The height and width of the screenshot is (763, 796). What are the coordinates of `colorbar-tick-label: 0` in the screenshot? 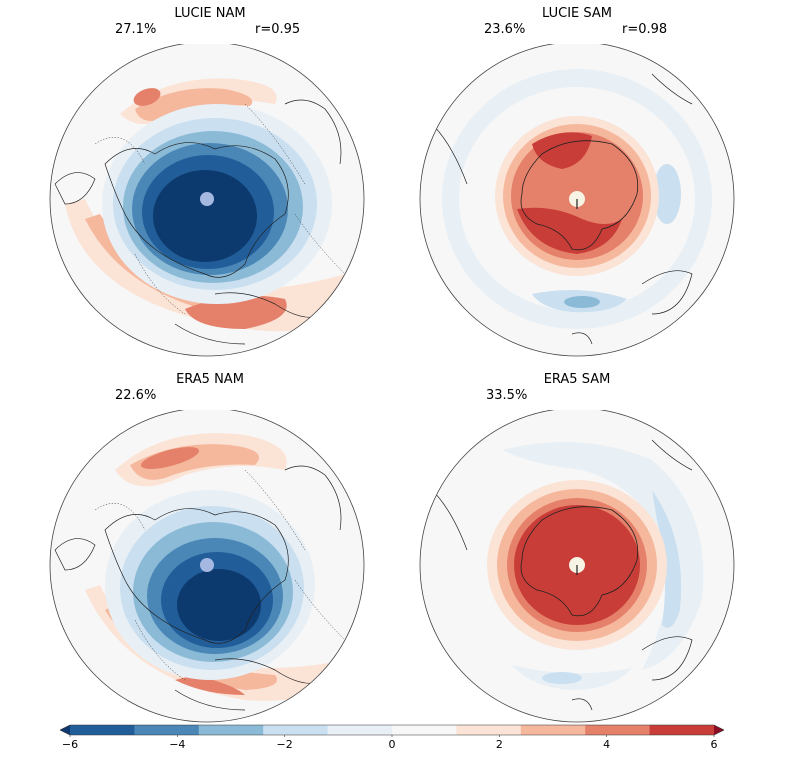 It's located at (392, 744).